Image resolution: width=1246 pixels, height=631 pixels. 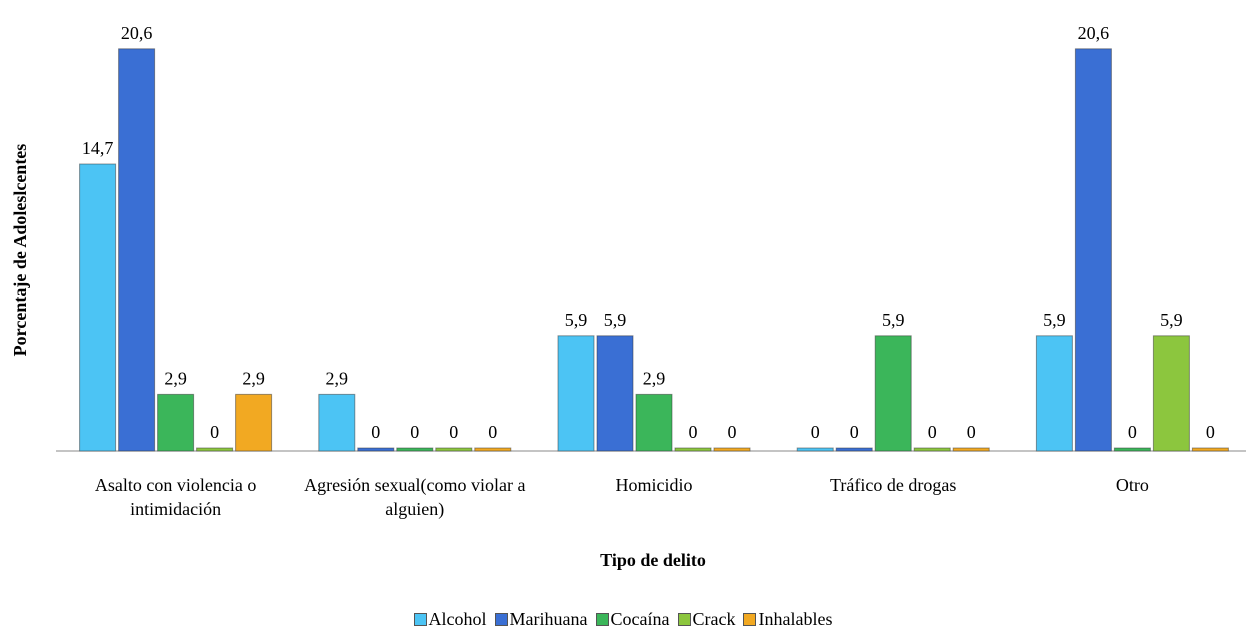 What do you see at coordinates (640, 619) in the screenshot?
I see `legend-label: Cocaína` at bounding box center [640, 619].